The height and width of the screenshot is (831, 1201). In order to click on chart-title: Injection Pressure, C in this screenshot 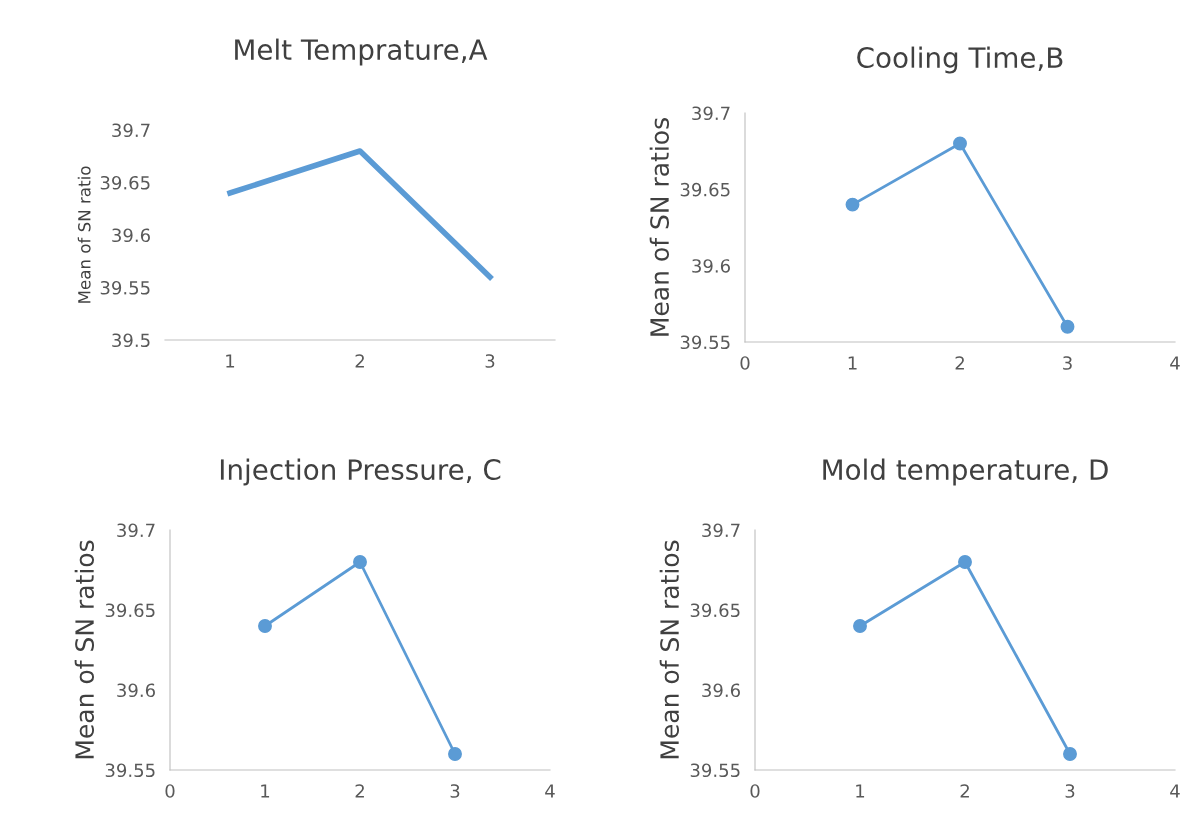, I will do `click(360, 472)`.